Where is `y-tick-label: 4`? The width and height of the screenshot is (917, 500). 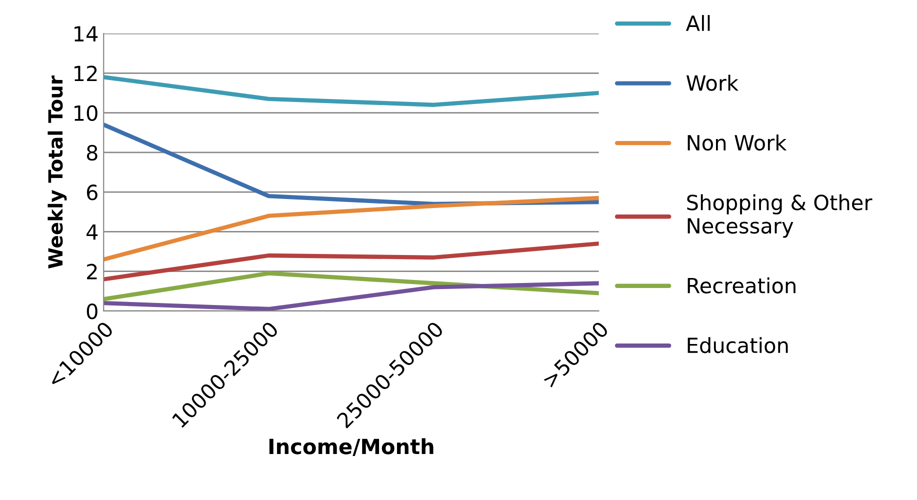
y-tick-label: 4 is located at coordinates (92, 232).